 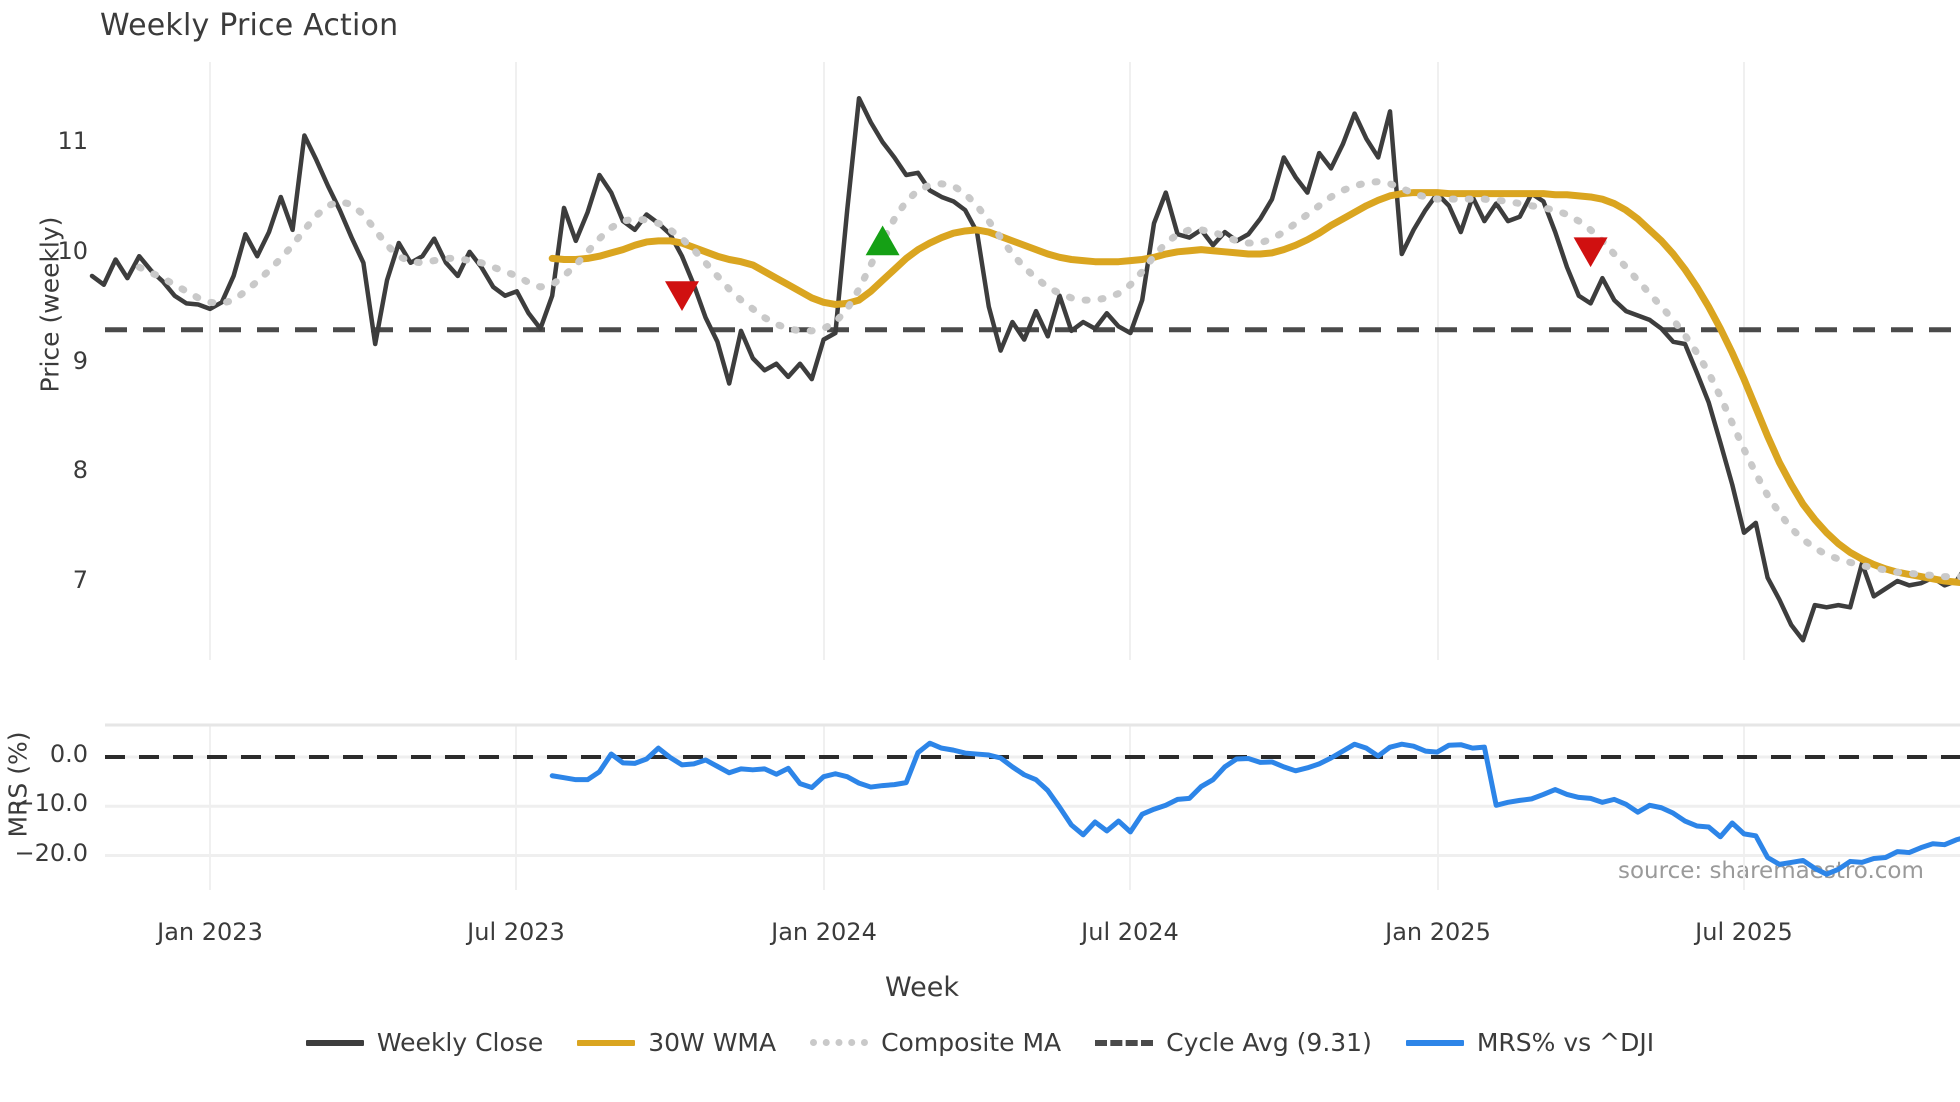 I want to click on series-mrs-vs-dji, so click(x=1254, y=808).